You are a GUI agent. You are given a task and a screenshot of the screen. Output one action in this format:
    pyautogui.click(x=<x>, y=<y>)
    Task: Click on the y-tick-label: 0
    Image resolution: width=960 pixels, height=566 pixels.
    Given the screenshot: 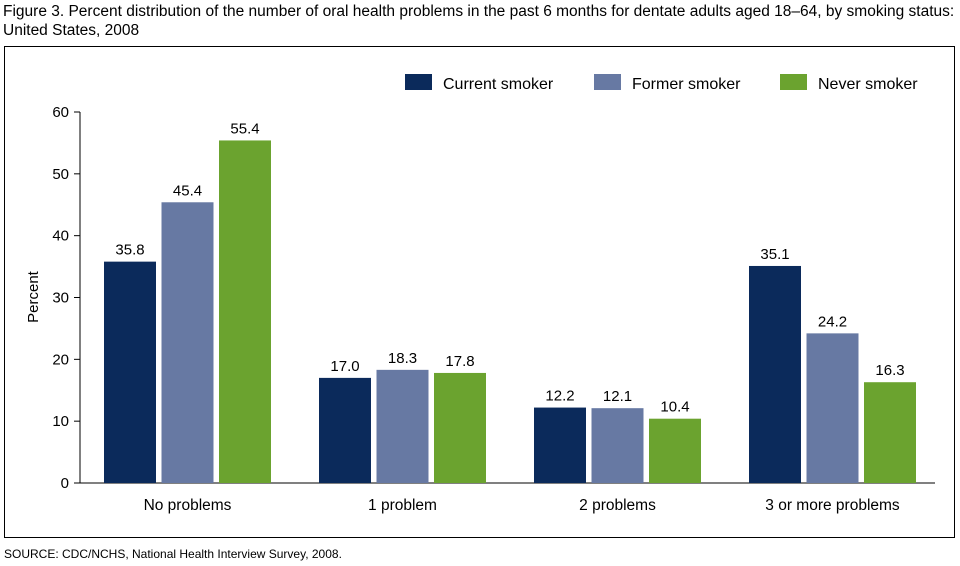 What is the action you would take?
    pyautogui.click(x=65, y=483)
    